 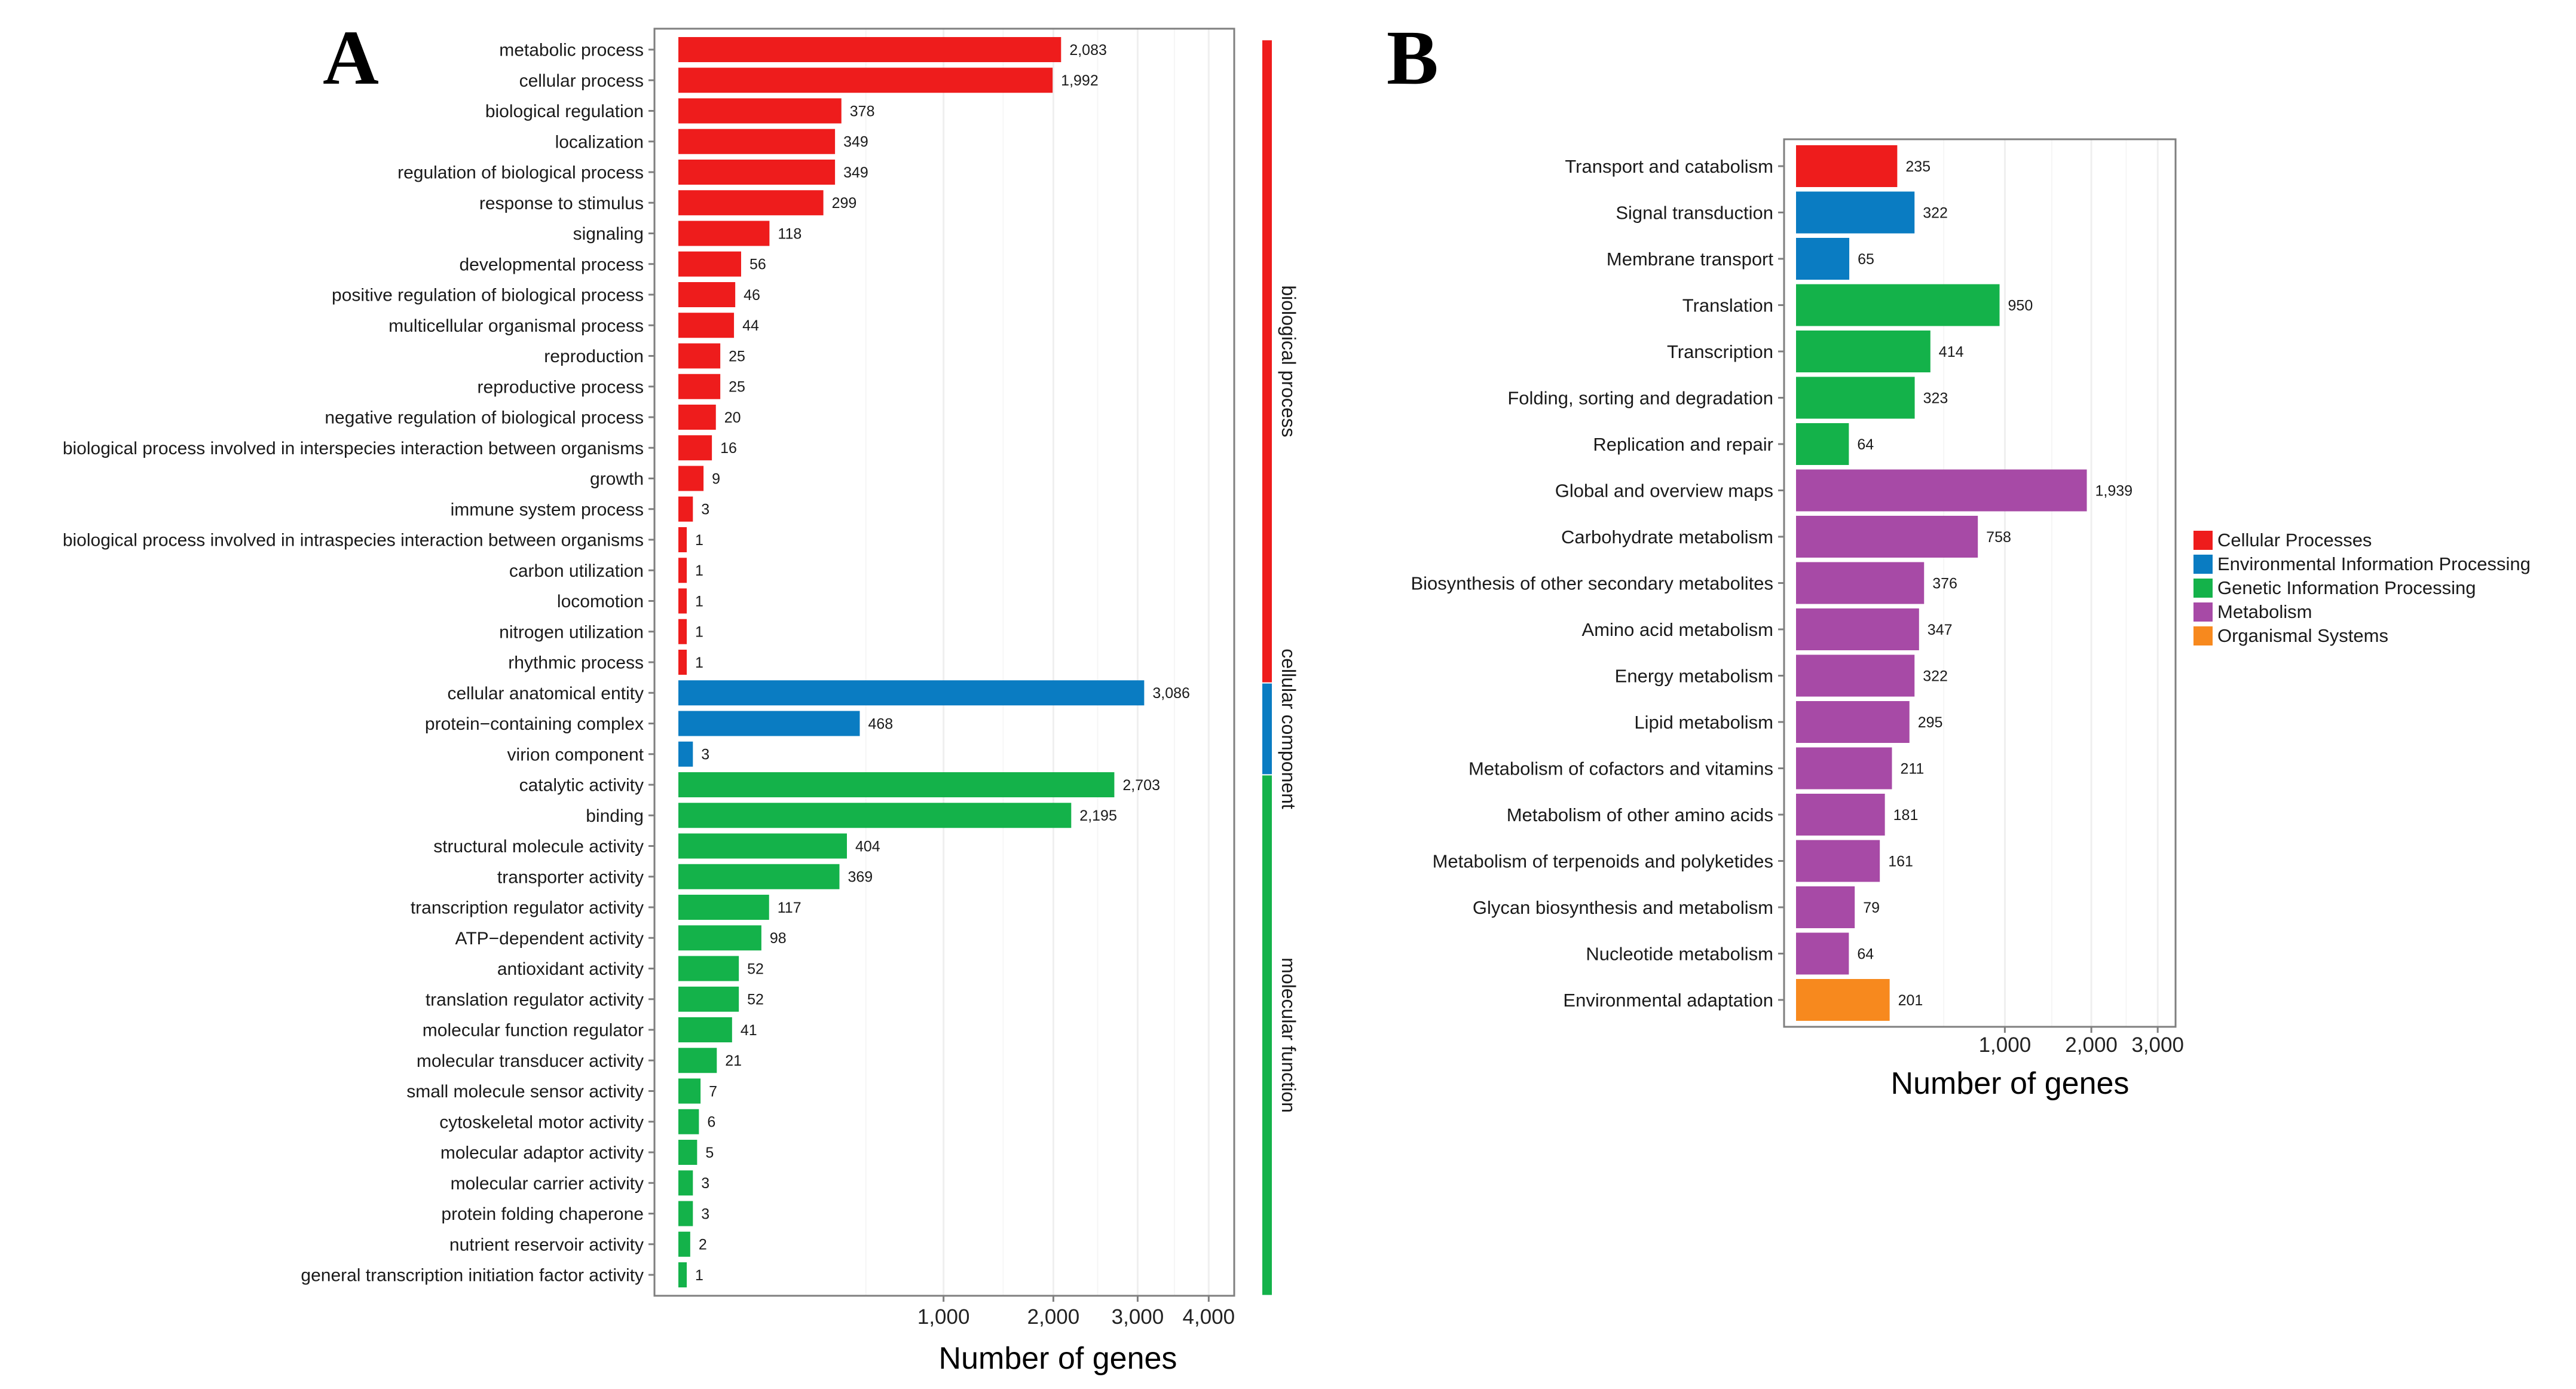 I want to click on value-label: 369, so click(x=860, y=877).